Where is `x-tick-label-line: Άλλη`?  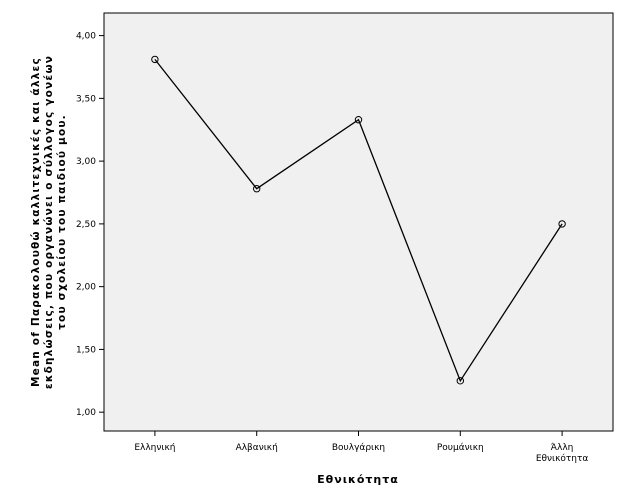
x-tick-label-line: Άλλη is located at coordinates (562, 448).